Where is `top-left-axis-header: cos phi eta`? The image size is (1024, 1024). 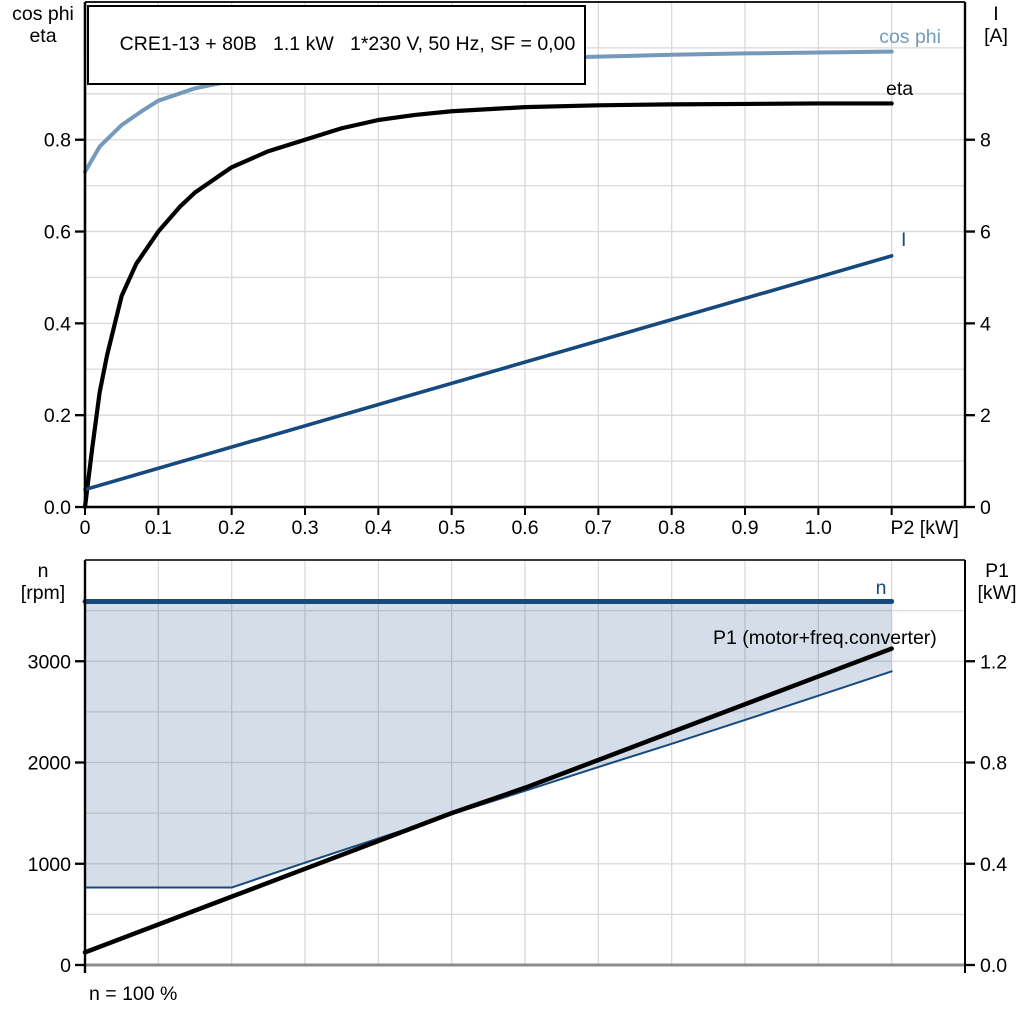
top-left-axis-header: cos phi eta is located at coordinates (43, 25).